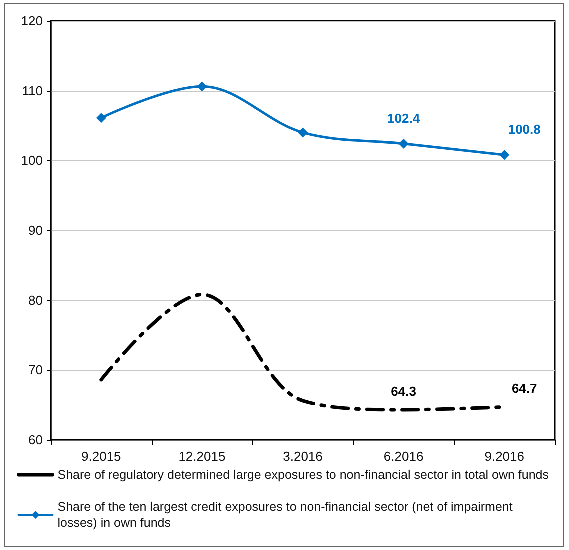 The height and width of the screenshot is (550, 569). I want to click on y-tick-label: 60, so click(35, 440).